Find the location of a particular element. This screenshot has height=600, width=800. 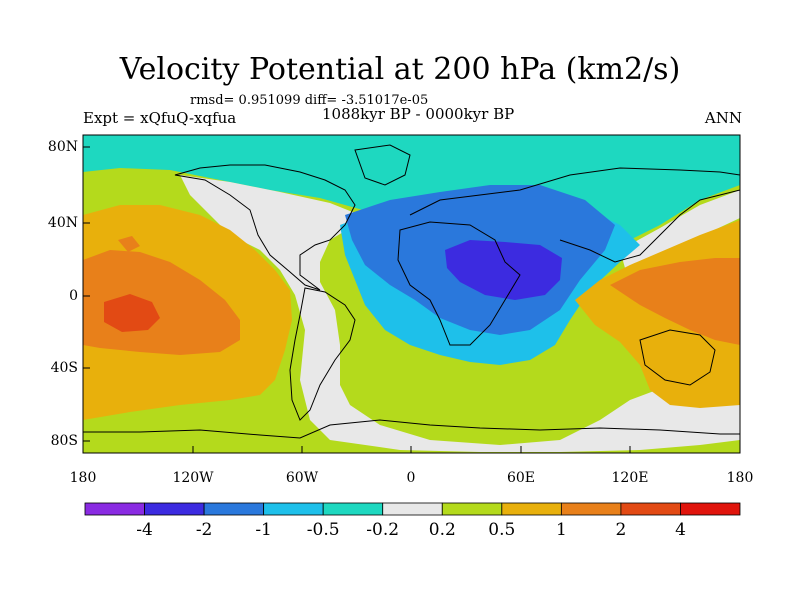

season-label: ANN is located at coordinates (723, 118).